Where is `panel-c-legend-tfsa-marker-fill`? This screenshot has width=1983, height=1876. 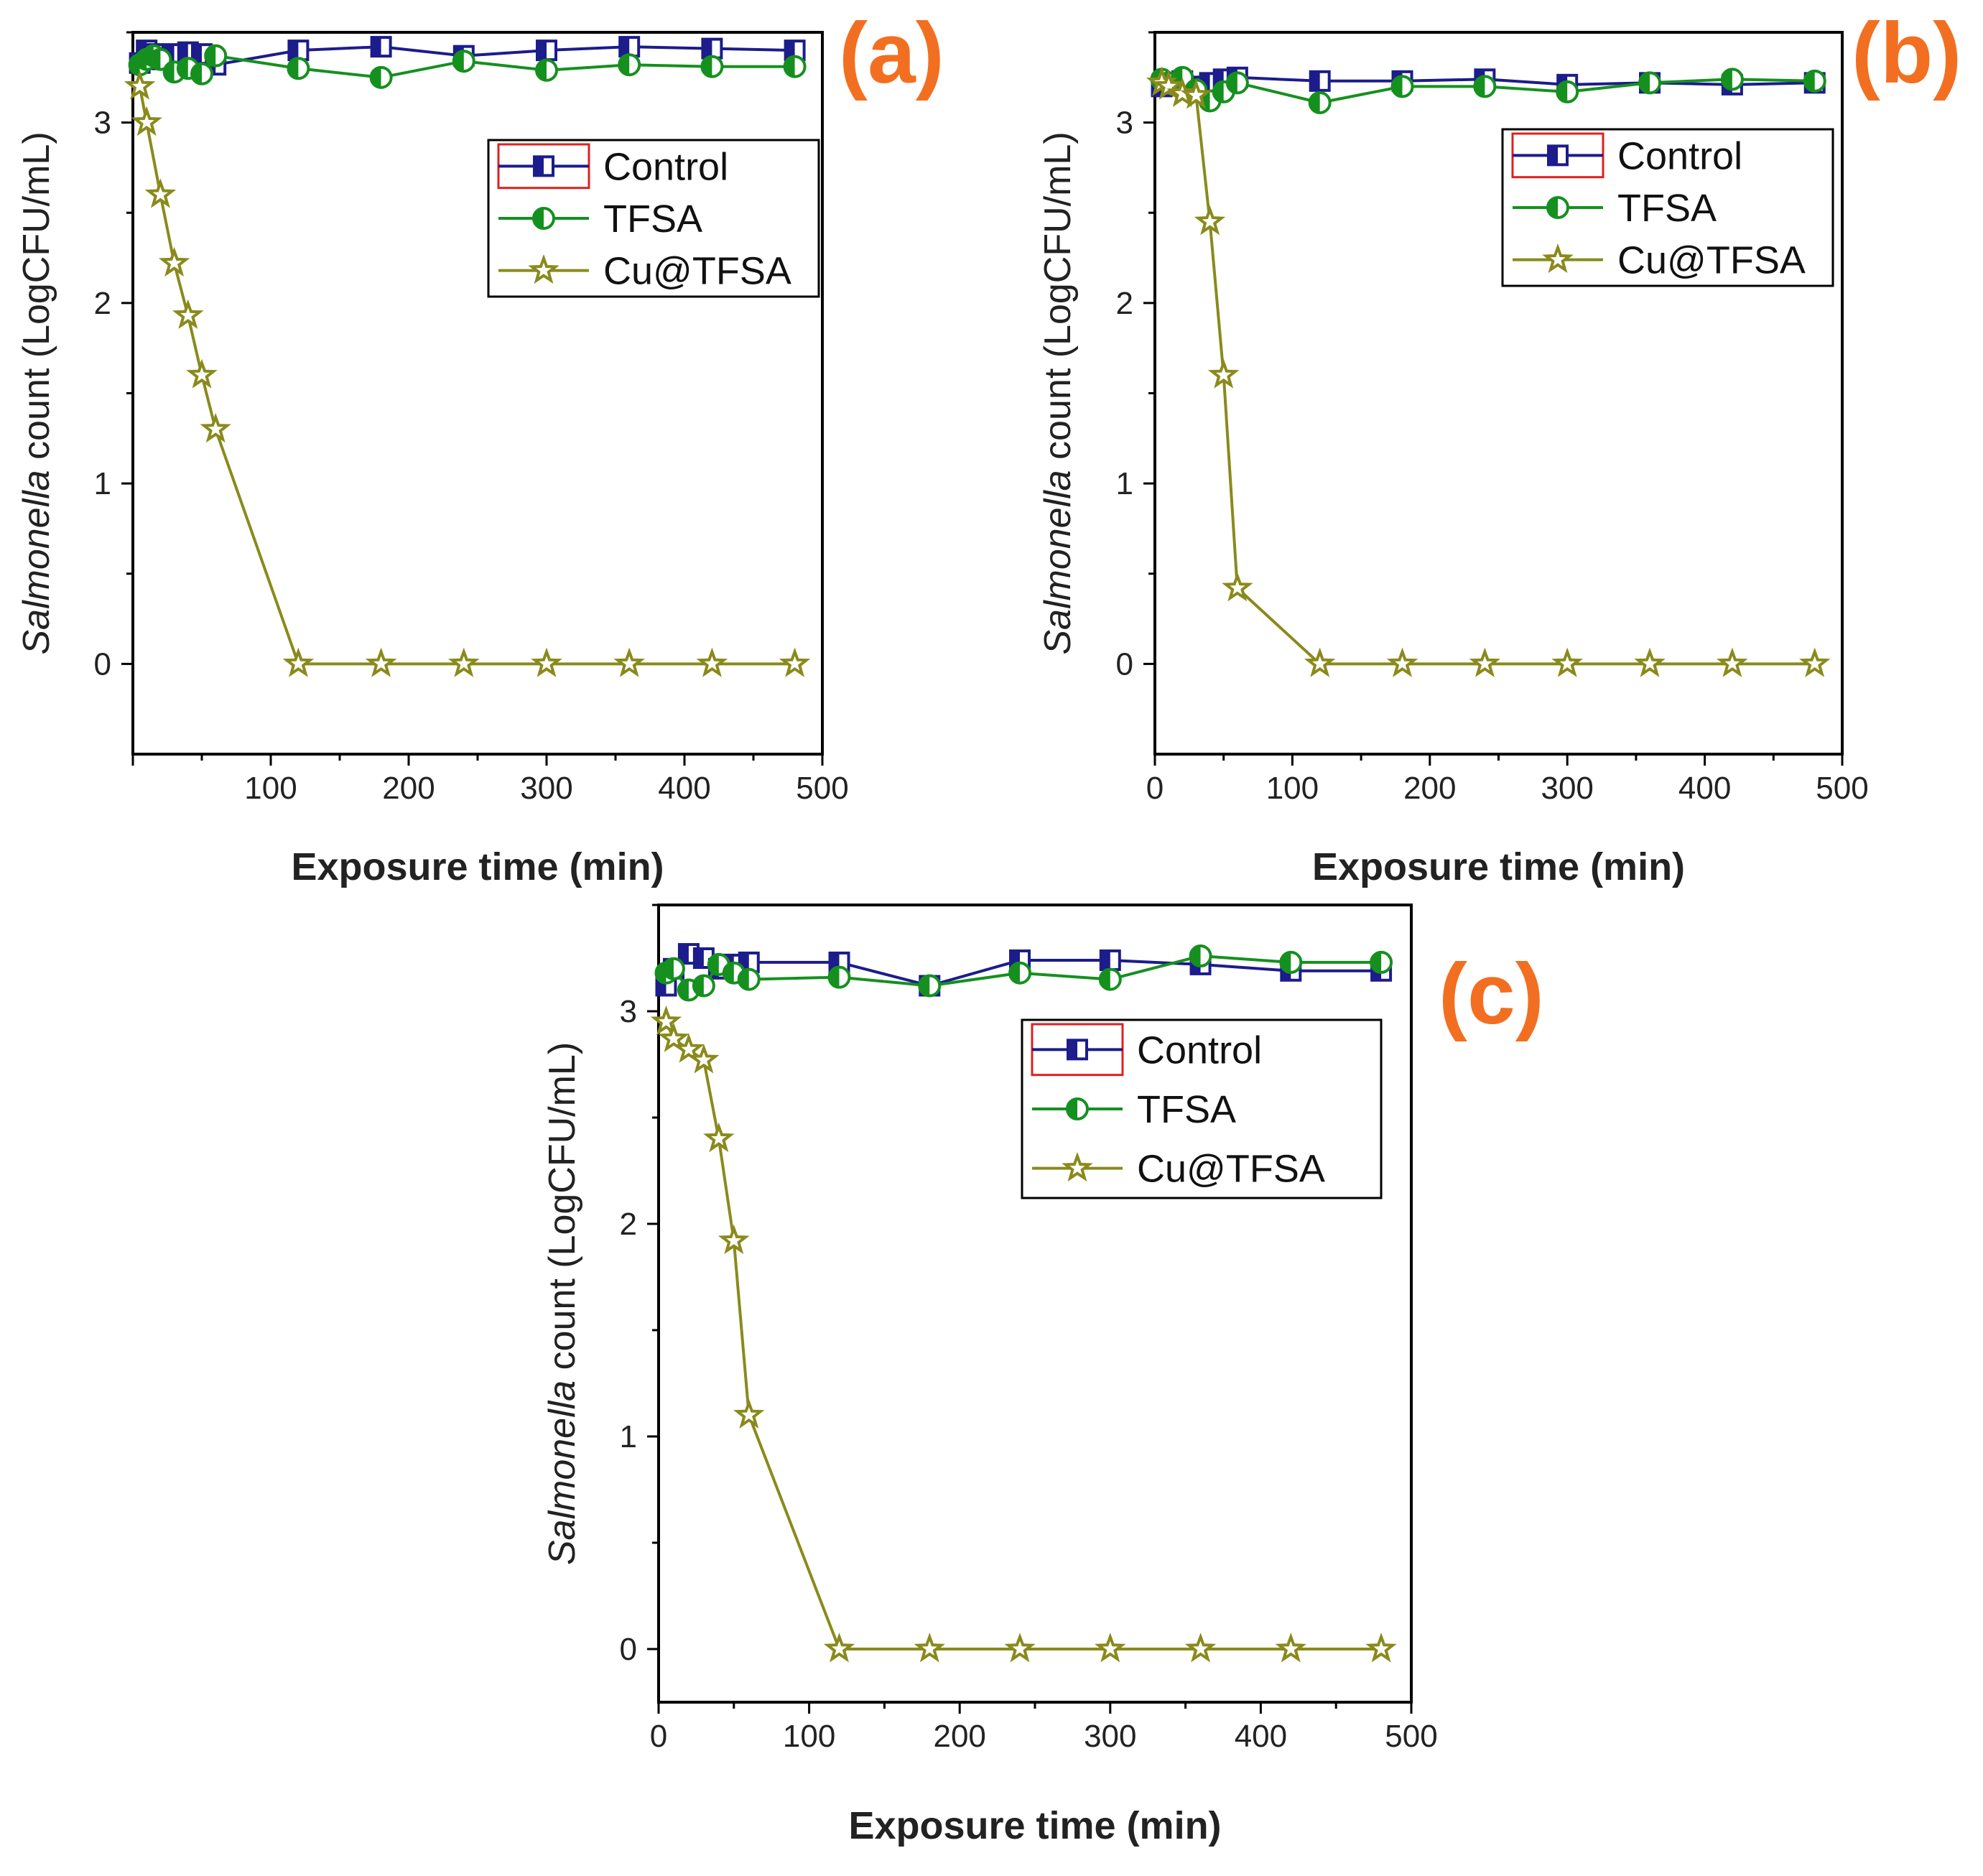 panel-c-legend-tfsa-marker-fill is located at coordinates (1072, 1109).